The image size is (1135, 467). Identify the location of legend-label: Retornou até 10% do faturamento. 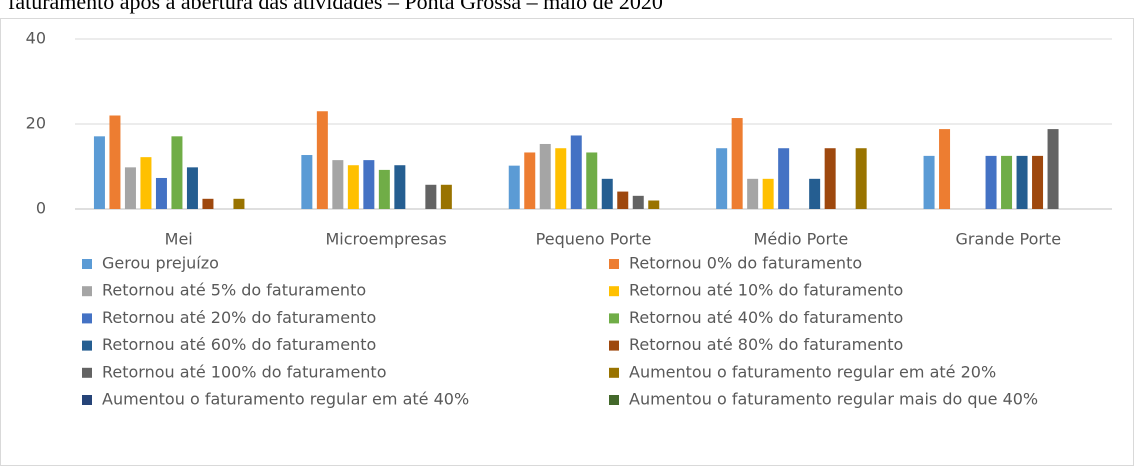
(766, 290).